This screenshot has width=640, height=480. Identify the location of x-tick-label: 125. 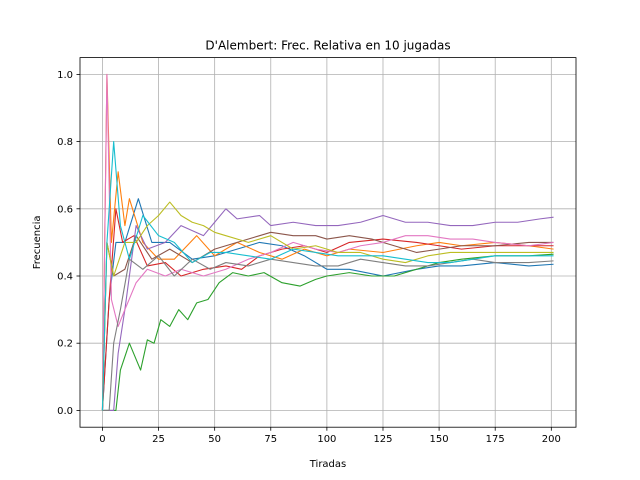
(382, 439).